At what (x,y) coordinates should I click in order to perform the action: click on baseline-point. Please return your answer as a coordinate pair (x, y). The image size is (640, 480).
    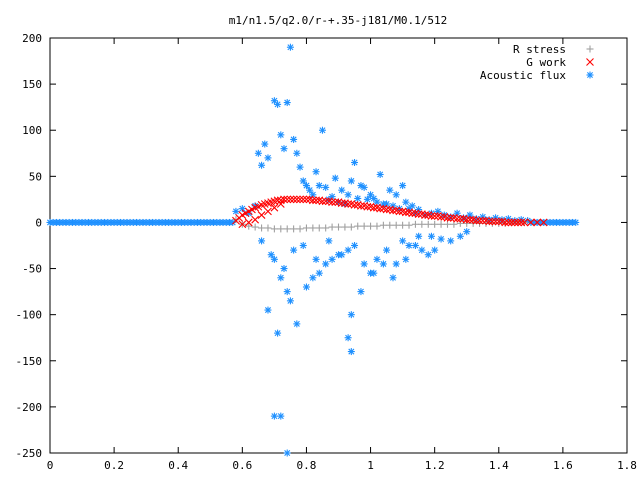
    Looking at the image, I should click on (576, 222).